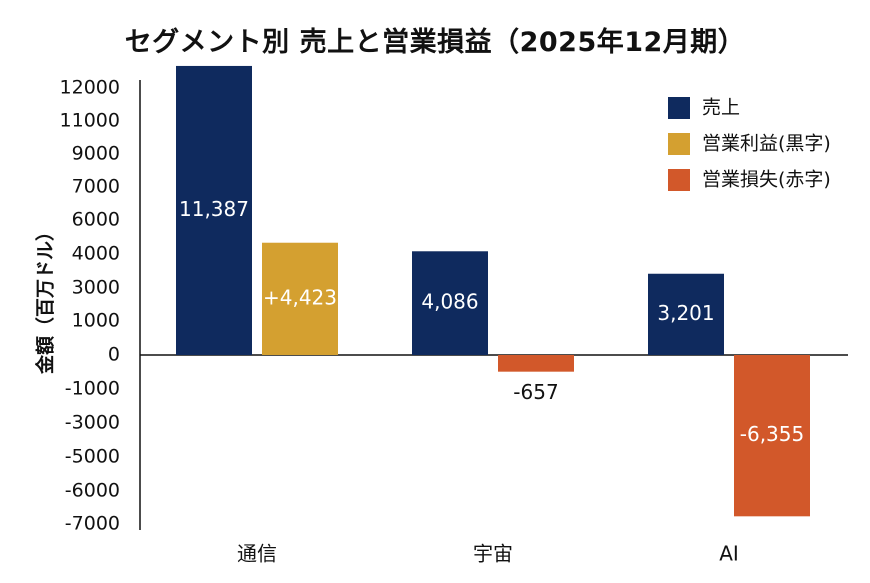 This screenshot has width=870, height=583. Describe the element at coordinates (96, 288) in the screenshot. I see `y-tick-label: 3000` at that location.